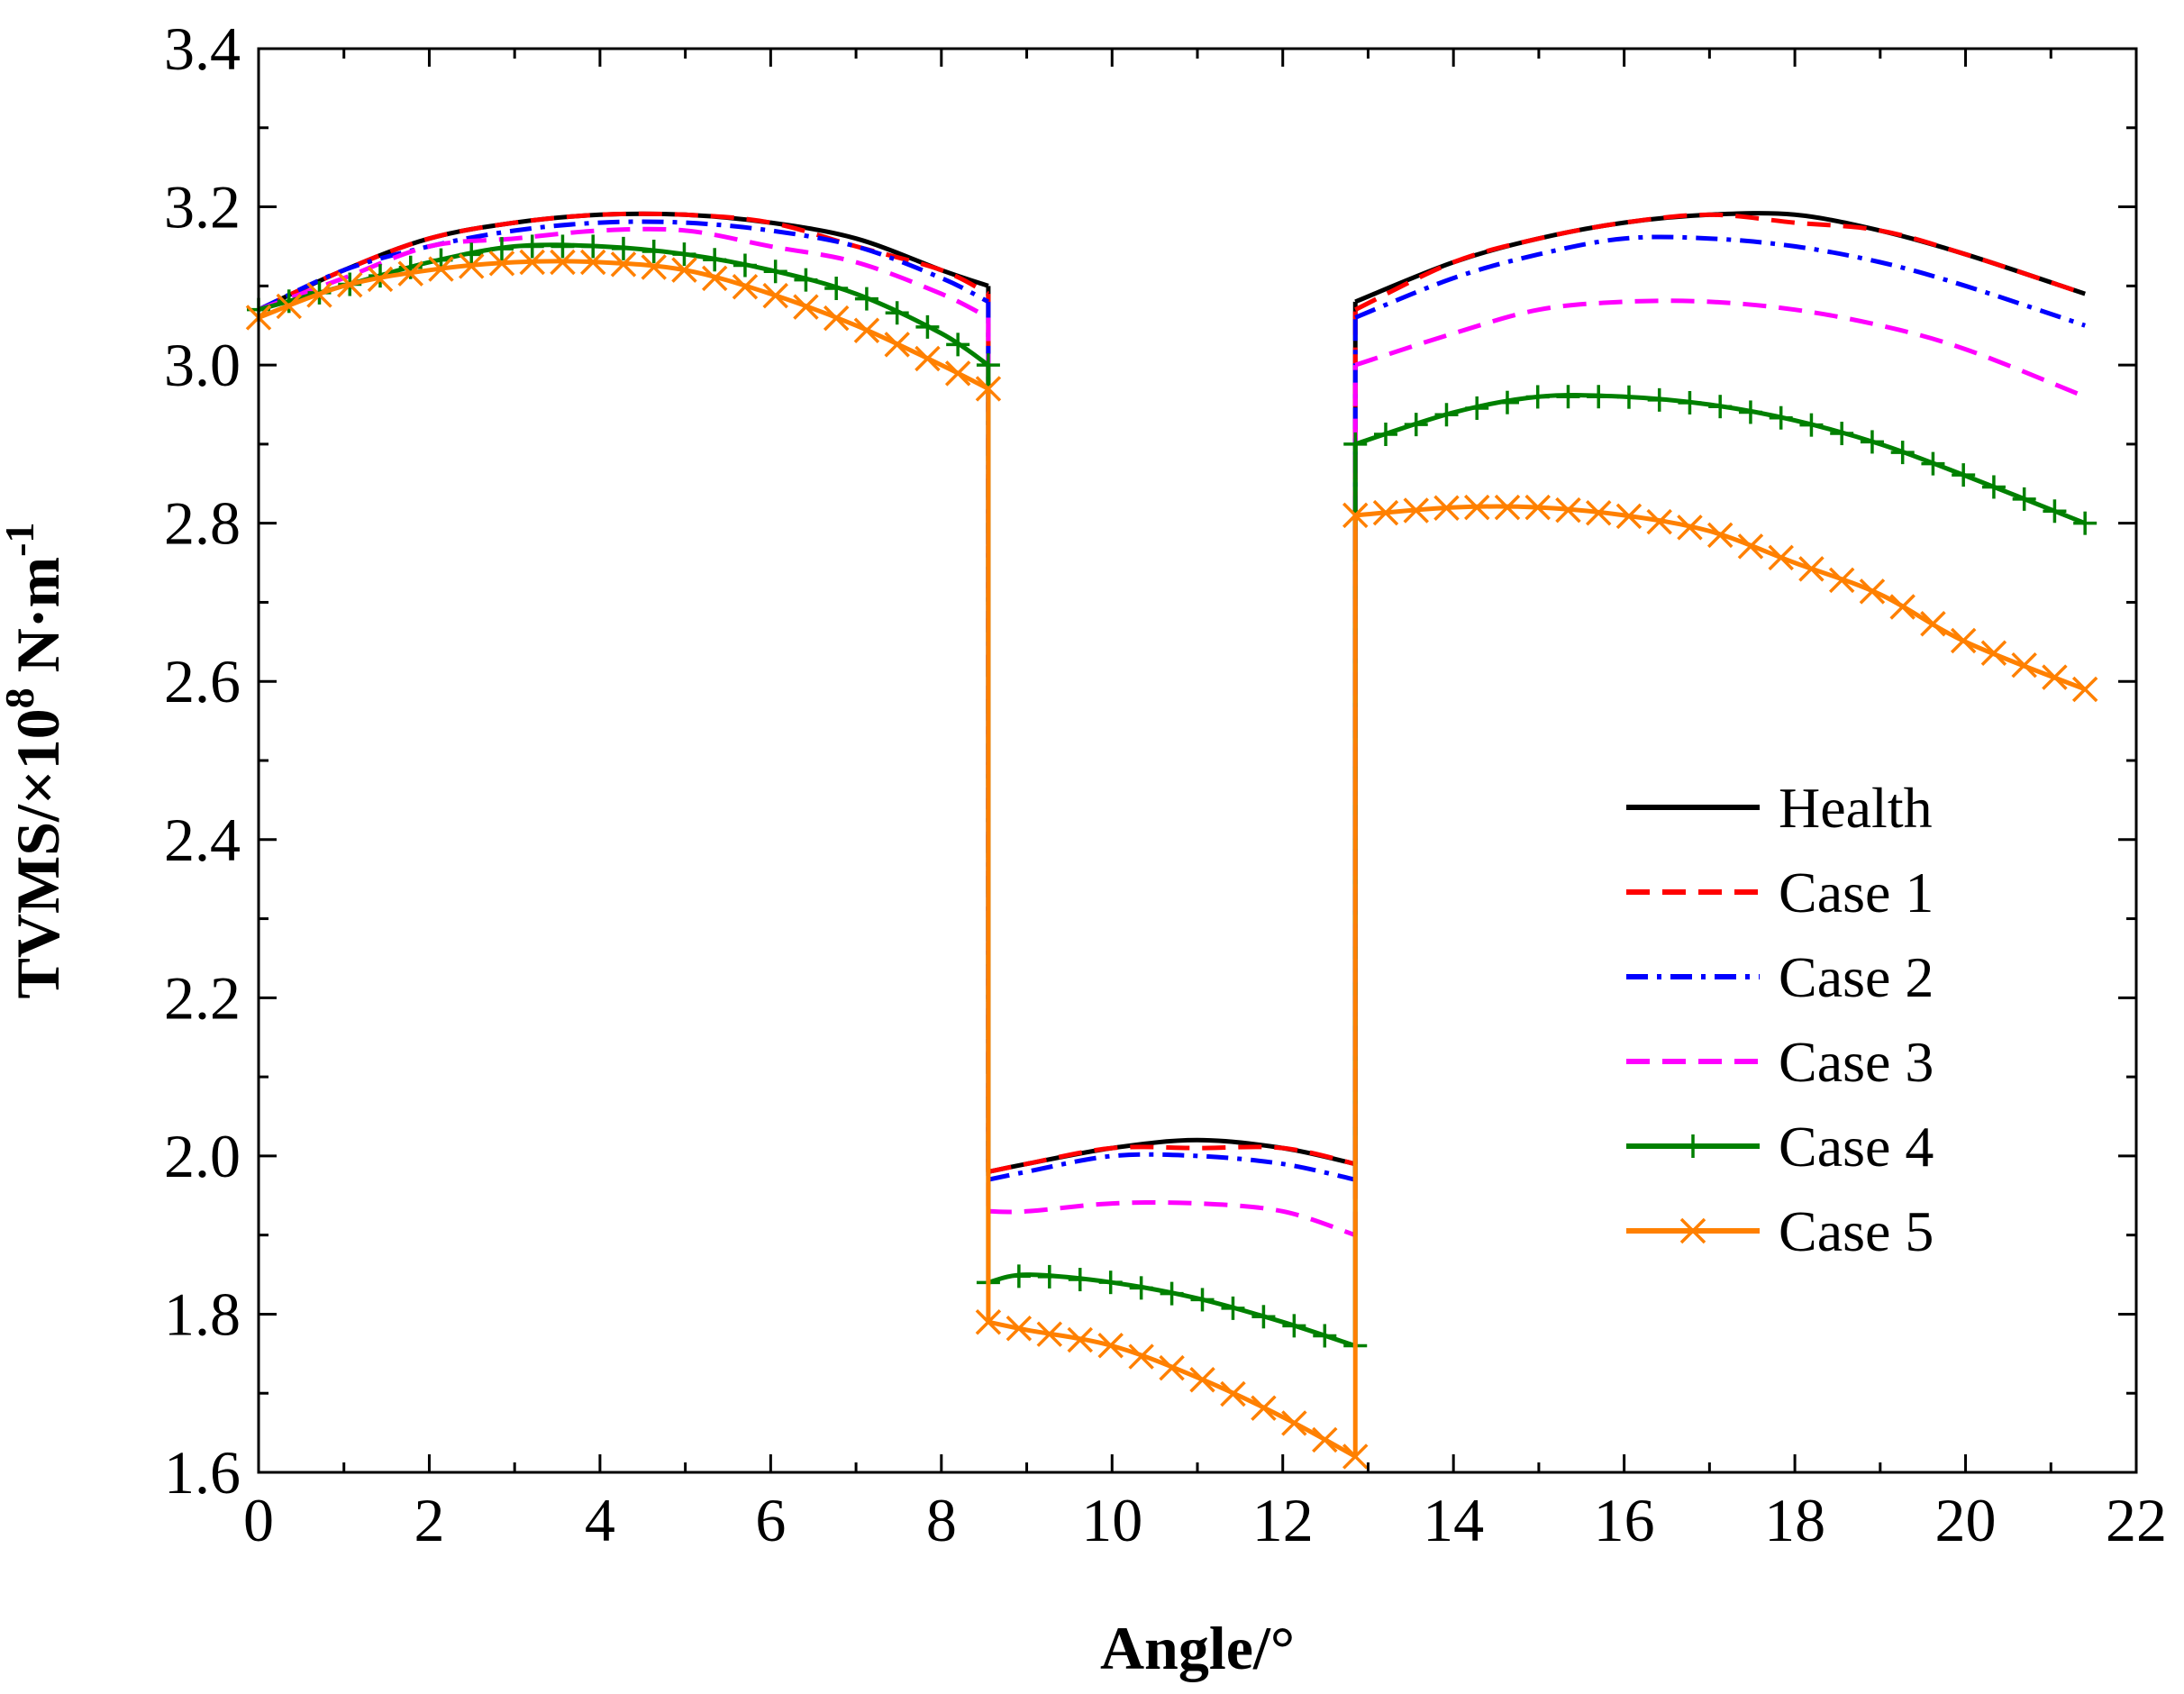 This screenshot has width=2184, height=1694. What do you see at coordinates (203, 1473) in the screenshot?
I see `y-tick-label: 1.6` at bounding box center [203, 1473].